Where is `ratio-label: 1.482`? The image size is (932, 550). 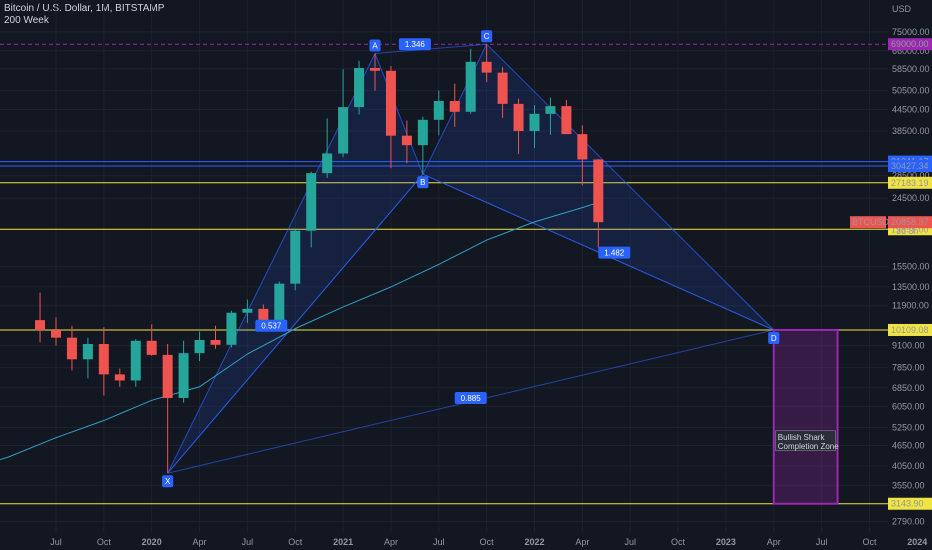
ratio-label: 1.482 is located at coordinates (614, 253).